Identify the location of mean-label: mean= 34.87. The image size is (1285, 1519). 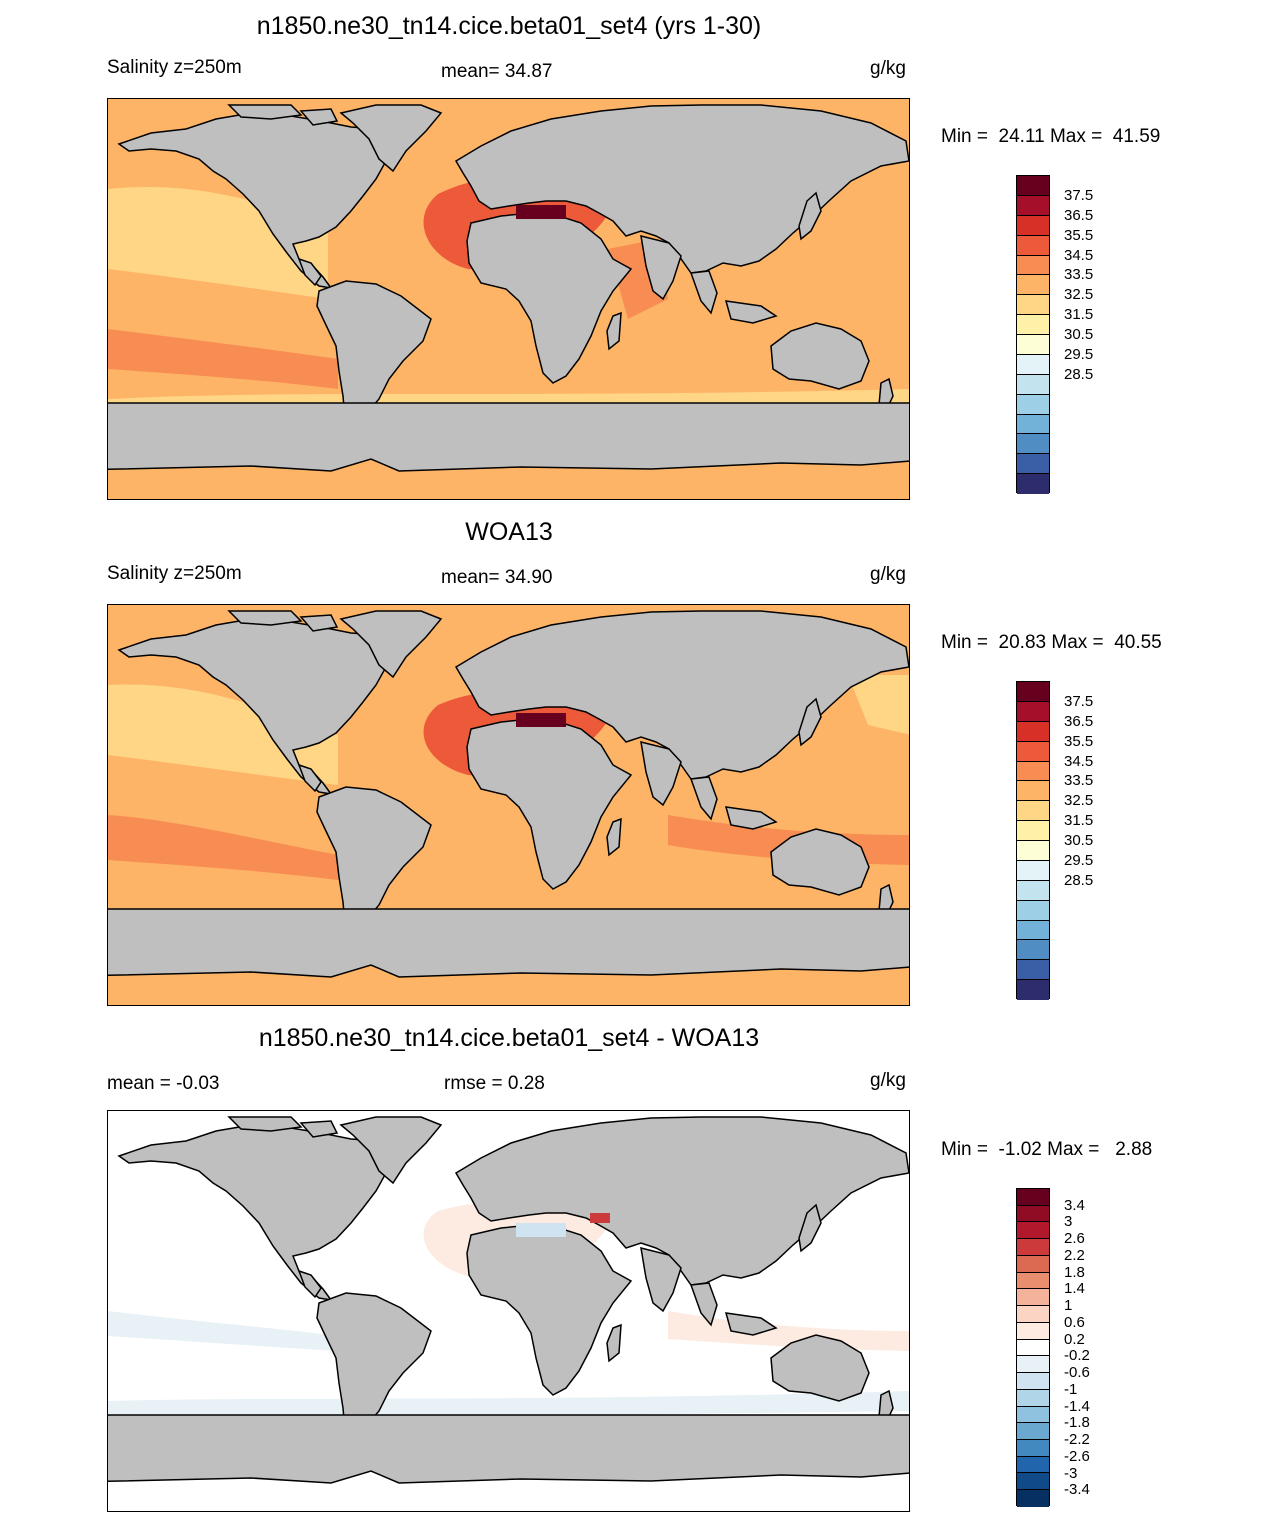
(497, 71).